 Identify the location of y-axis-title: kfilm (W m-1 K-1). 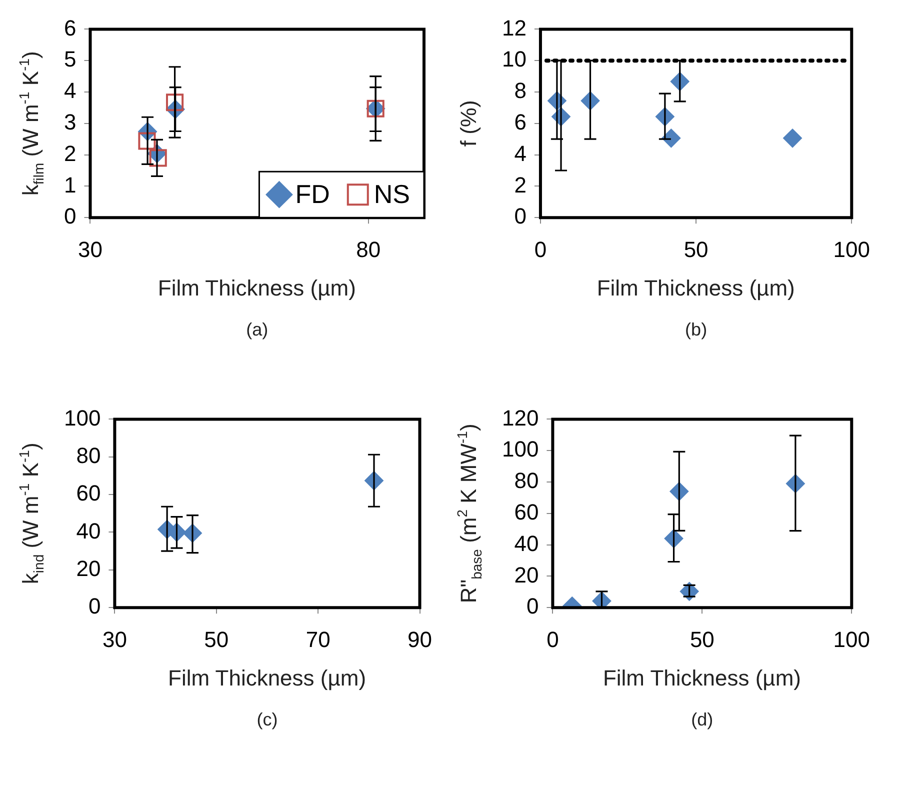
(31, 123).